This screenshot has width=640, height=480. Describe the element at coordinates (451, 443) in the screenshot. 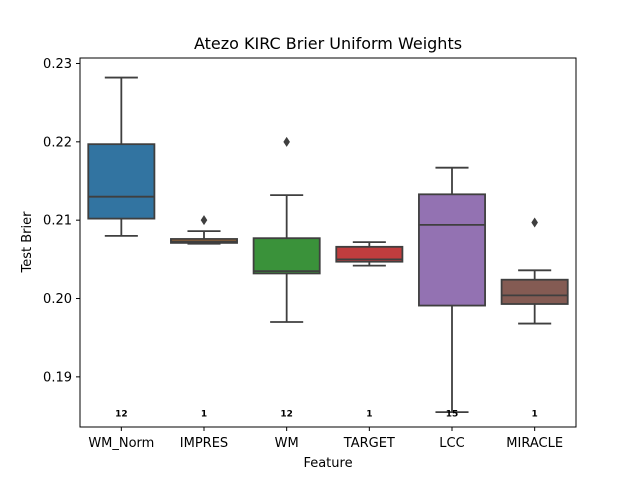

I see `x-tick-label: LCC` at that location.